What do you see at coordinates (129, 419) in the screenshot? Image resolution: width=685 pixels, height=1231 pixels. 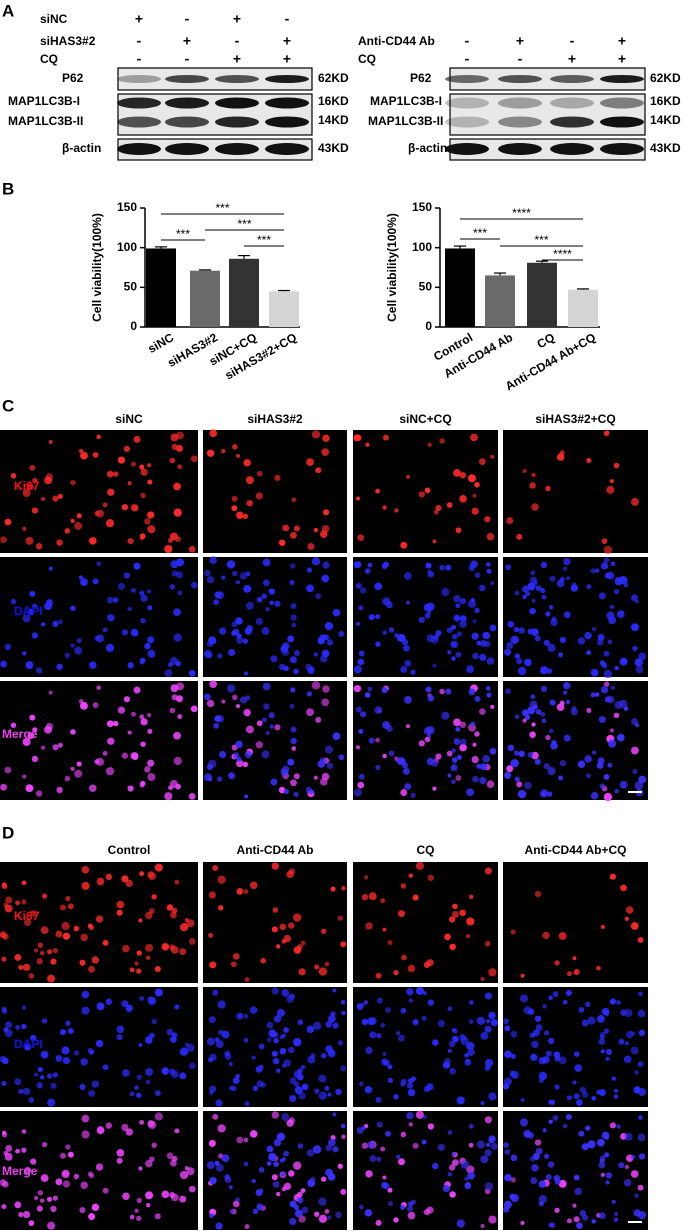 I see `column-header: siNC` at bounding box center [129, 419].